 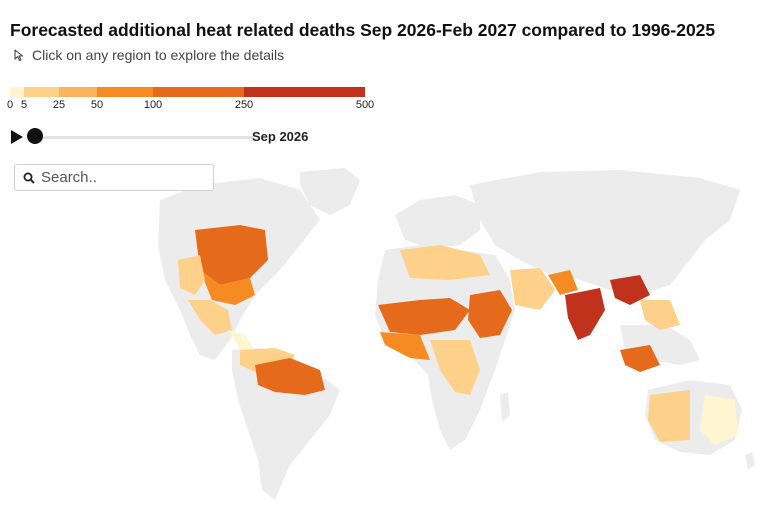 What do you see at coordinates (143, 137) in the screenshot?
I see `timeline-track` at bounding box center [143, 137].